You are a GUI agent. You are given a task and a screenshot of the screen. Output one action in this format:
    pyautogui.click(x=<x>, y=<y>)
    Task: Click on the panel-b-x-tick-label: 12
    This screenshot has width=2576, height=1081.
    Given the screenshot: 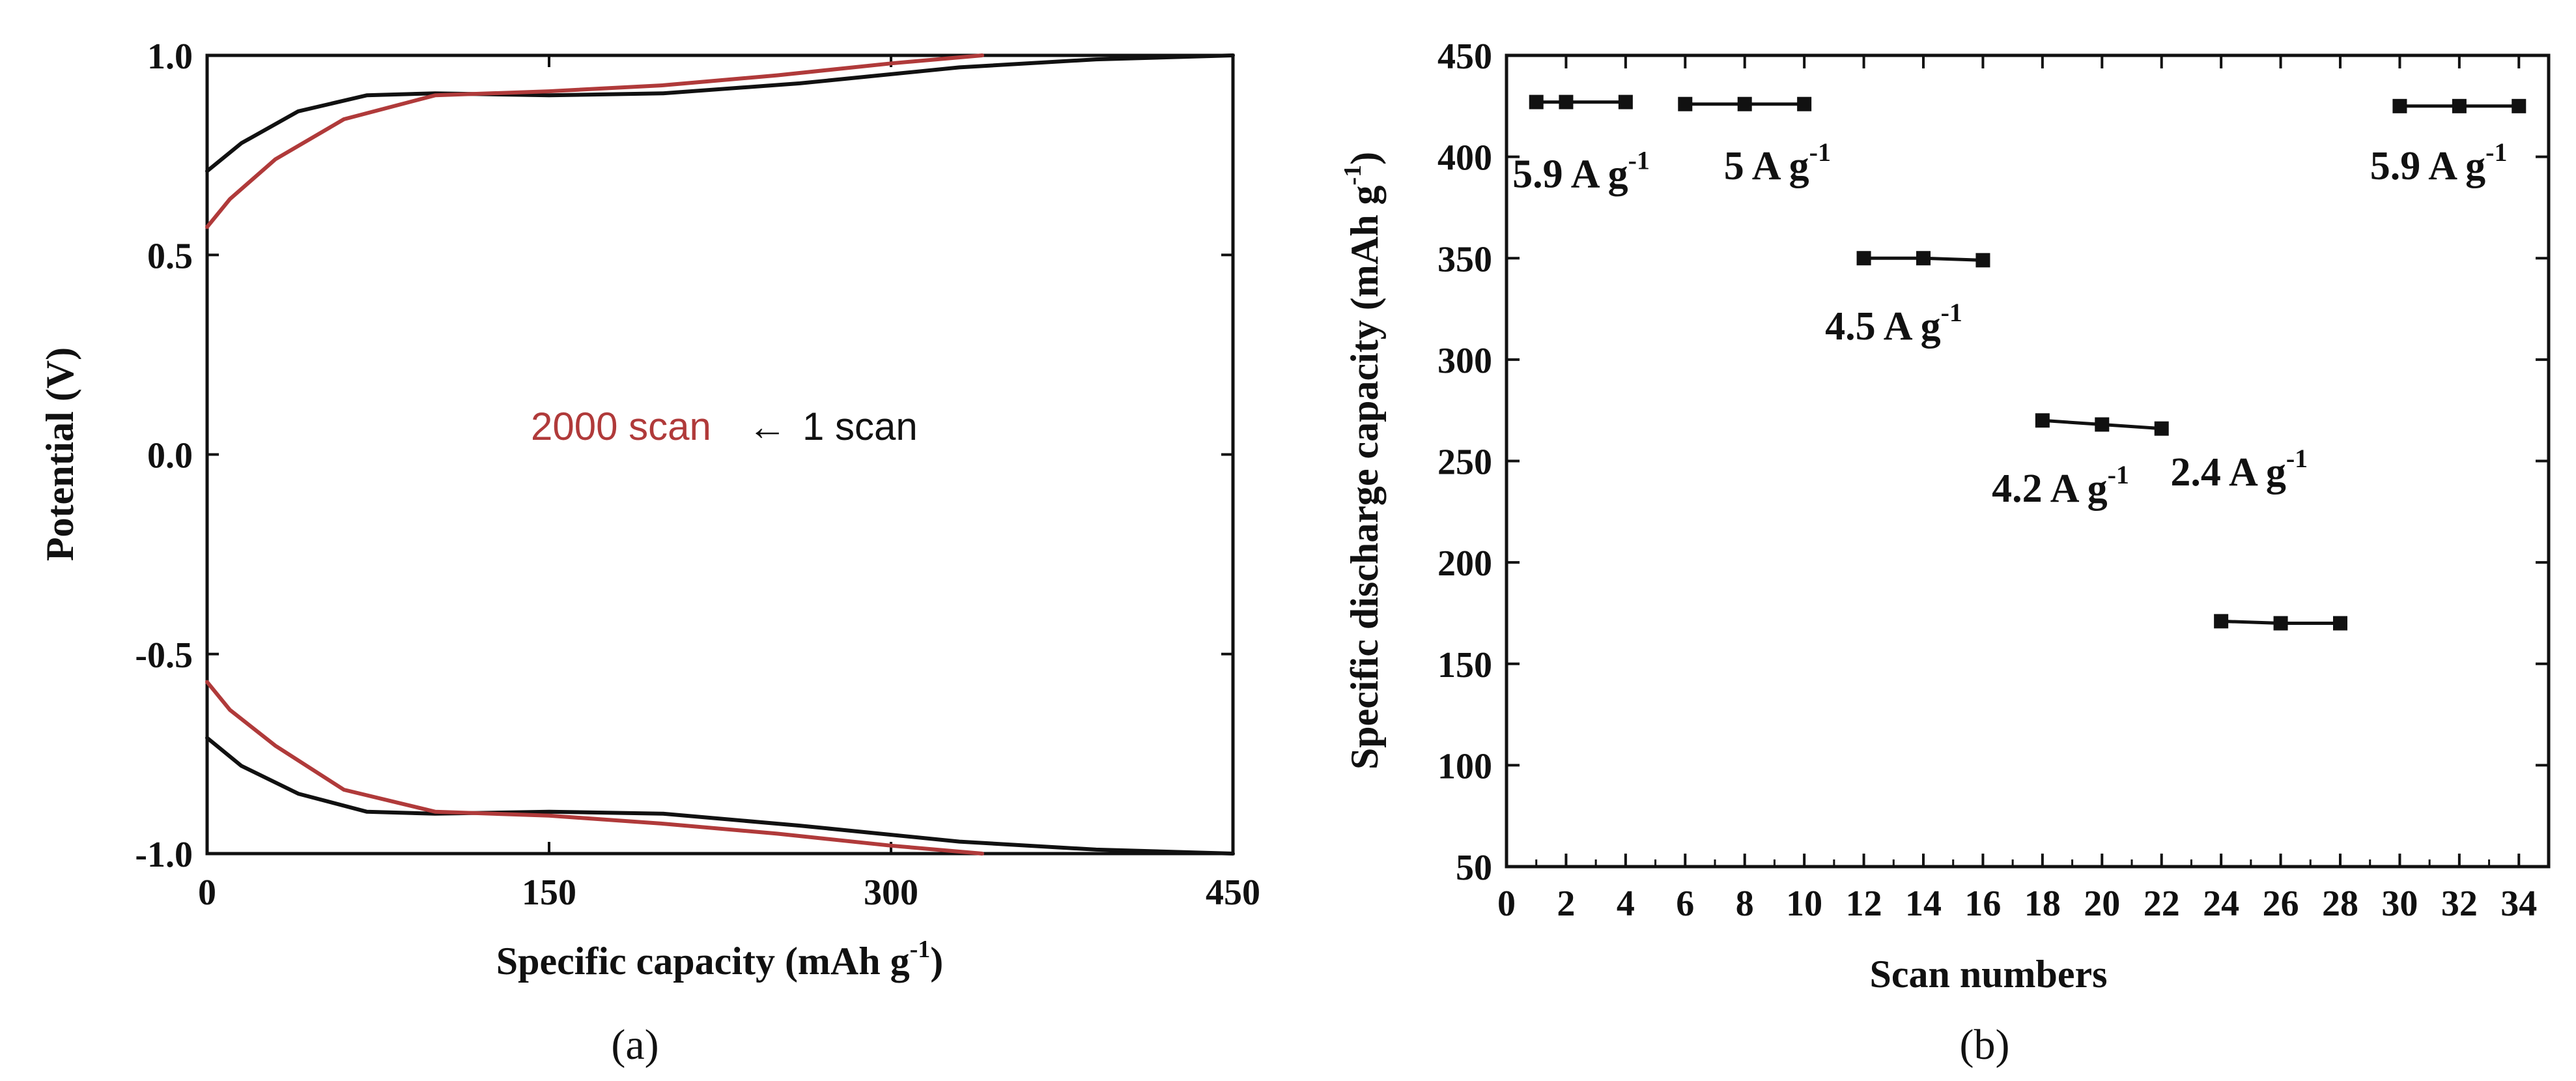 What is the action you would take?
    pyautogui.click(x=1864, y=904)
    